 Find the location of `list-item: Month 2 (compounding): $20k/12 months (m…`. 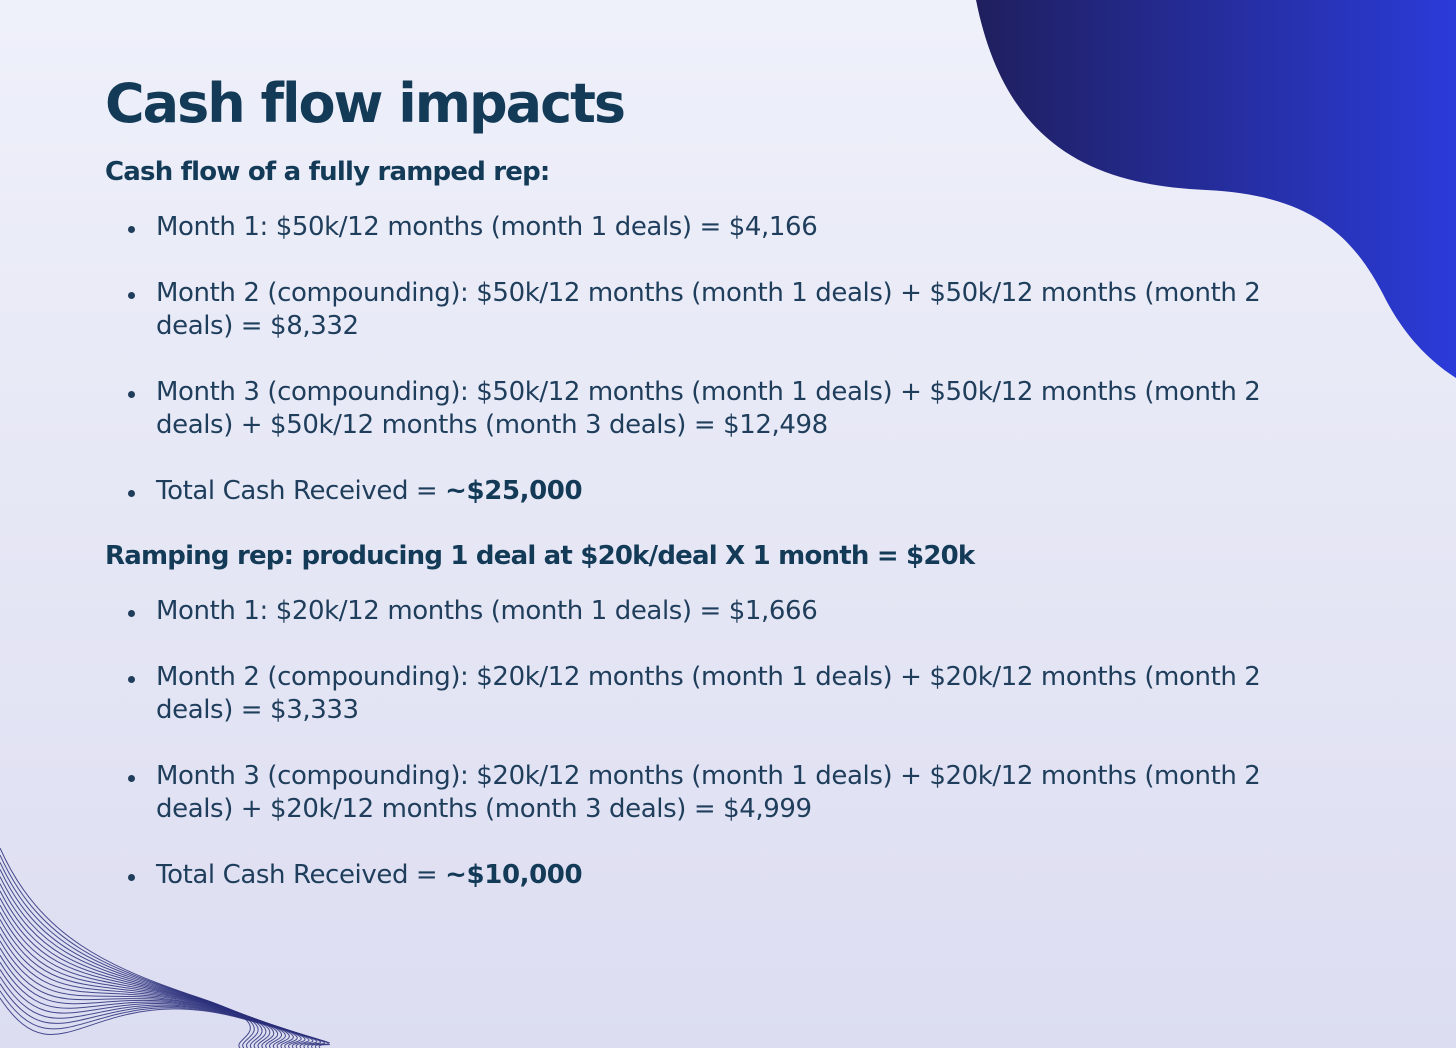

list-item: Month 2 (compounding): $20k/12 months (m… is located at coordinates (720, 694).